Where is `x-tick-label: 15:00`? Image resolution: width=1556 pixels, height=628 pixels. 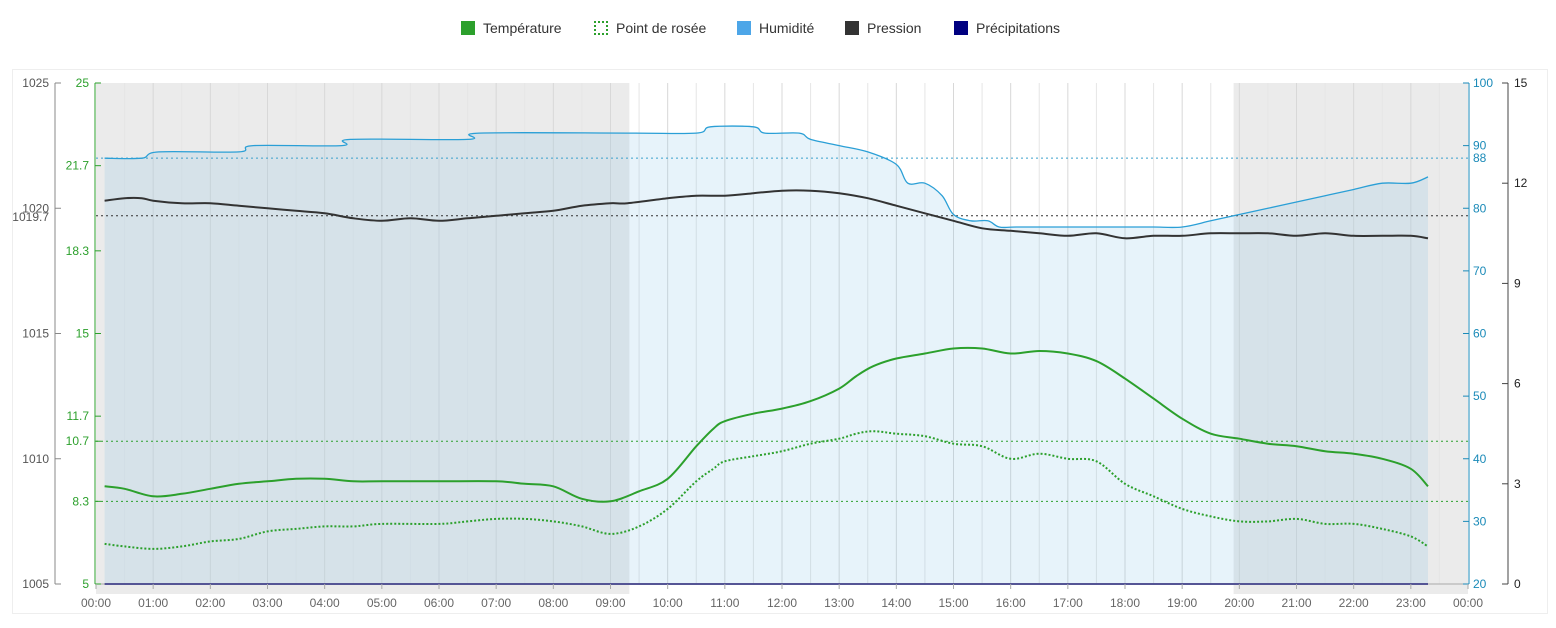
x-tick-label: 15:00 is located at coordinates (953, 603).